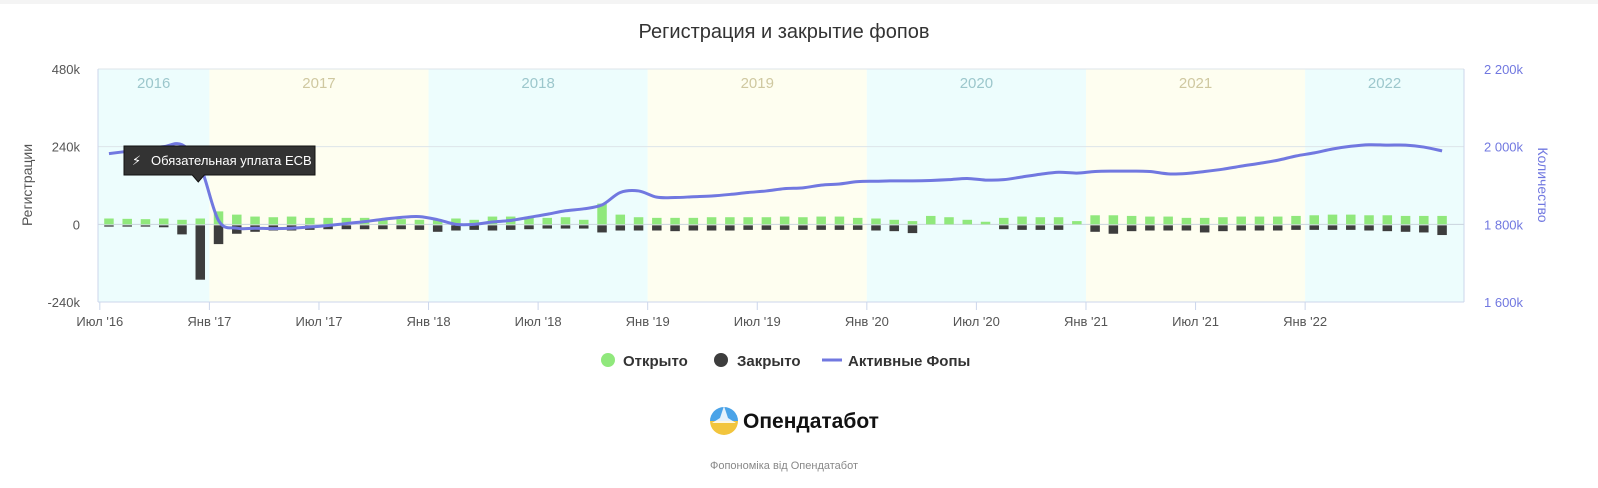 This screenshot has width=1598, height=488. Describe the element at coordinates (757, 321) in the screenshot. I see `x-tick-label: Июл '19` at that location.